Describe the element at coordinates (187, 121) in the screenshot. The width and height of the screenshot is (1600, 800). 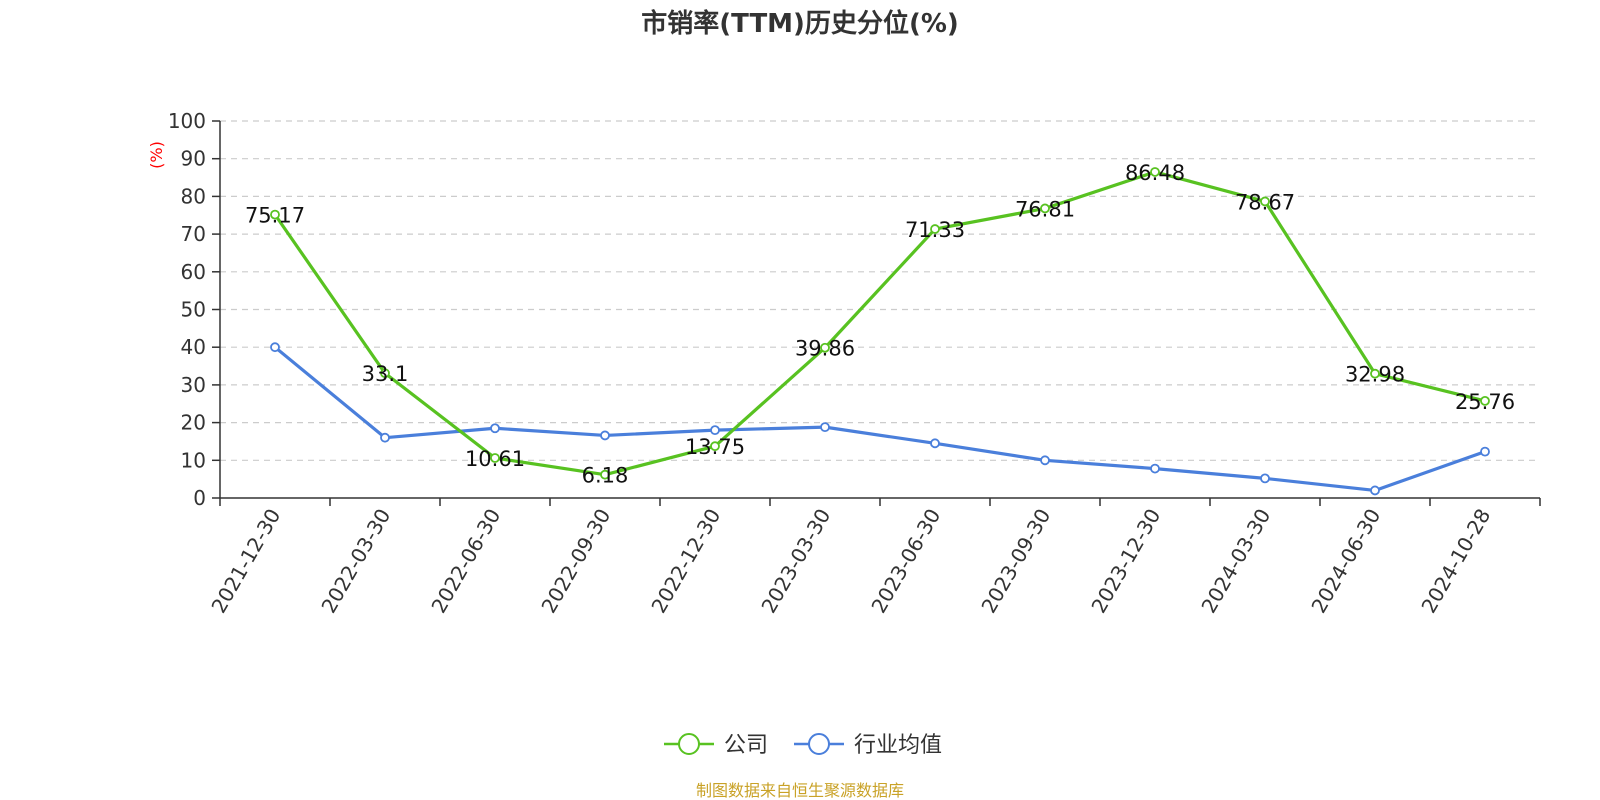
I see `y-tick-label: 100` at that location.